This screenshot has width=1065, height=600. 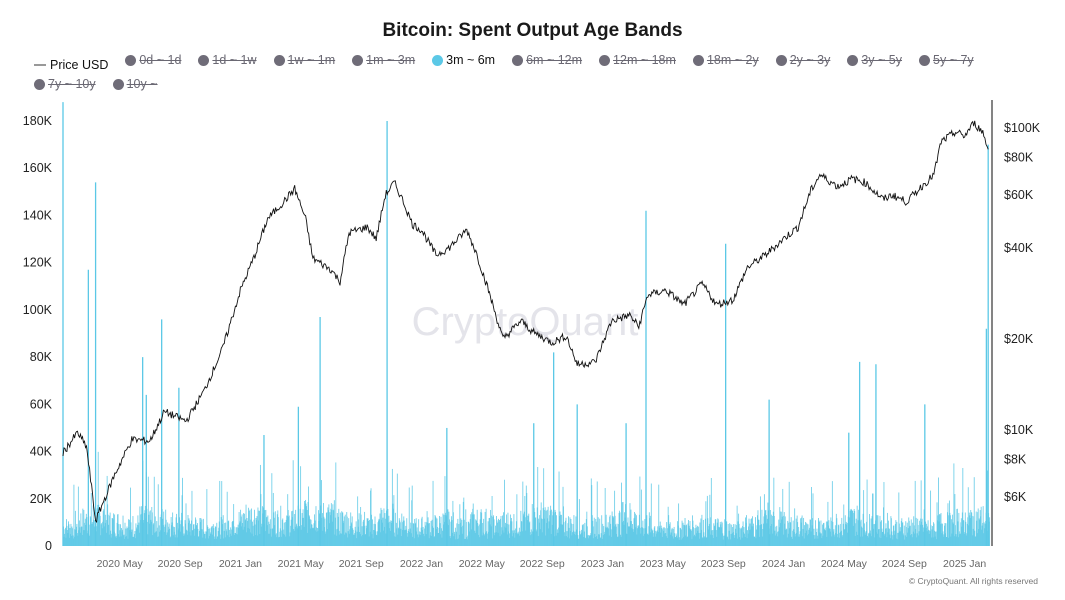 I want to click on legend-item: 5y ~ 7y, so click(x=946, y=60).